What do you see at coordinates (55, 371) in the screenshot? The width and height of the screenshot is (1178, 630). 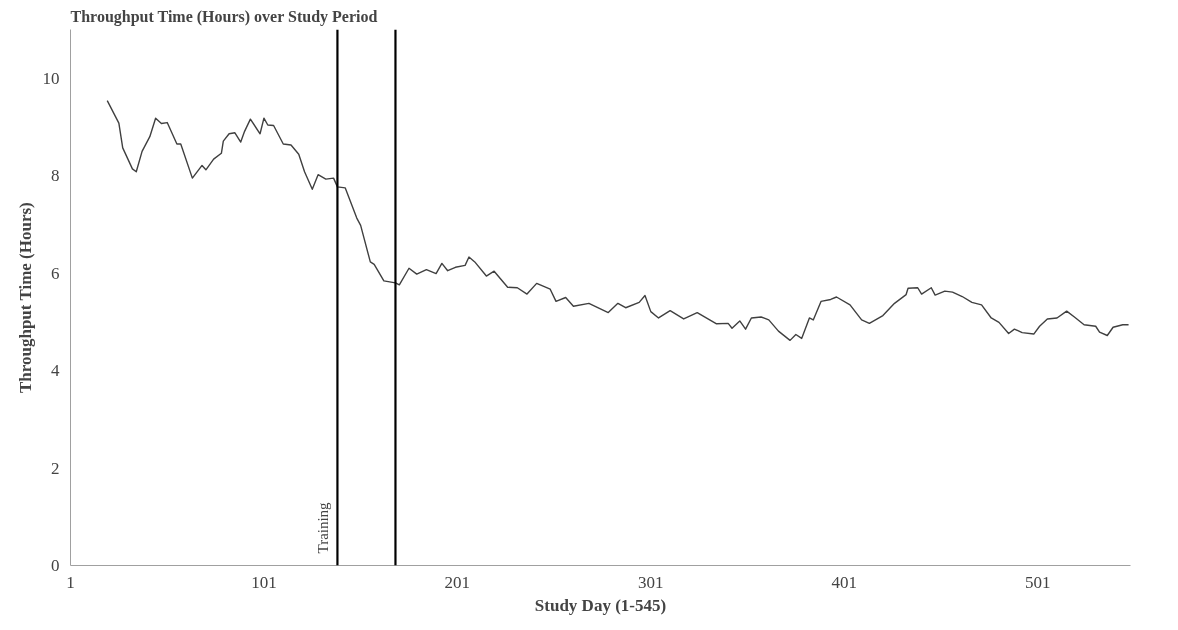 I see `y-tick-label: 4` at bounding box center [55, 371].